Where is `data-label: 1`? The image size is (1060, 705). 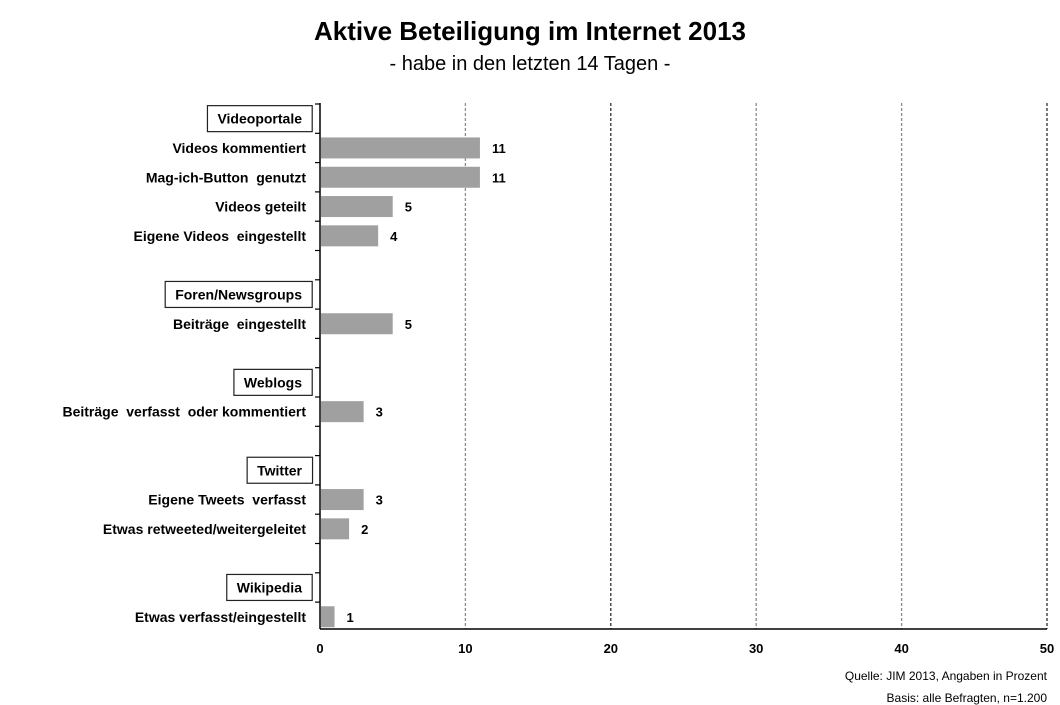 data-label: 1 is located at coordinates (350, 617).